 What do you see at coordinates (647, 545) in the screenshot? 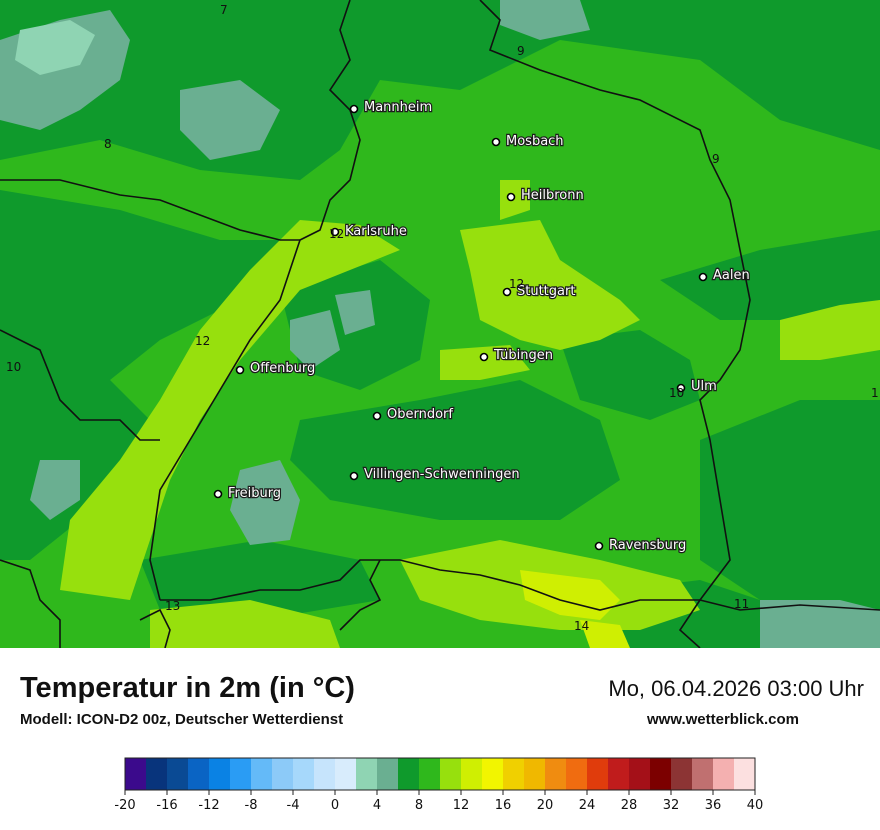
I see `city-label-ravensburg: Ravensburg` at bounding box center [647, 545].